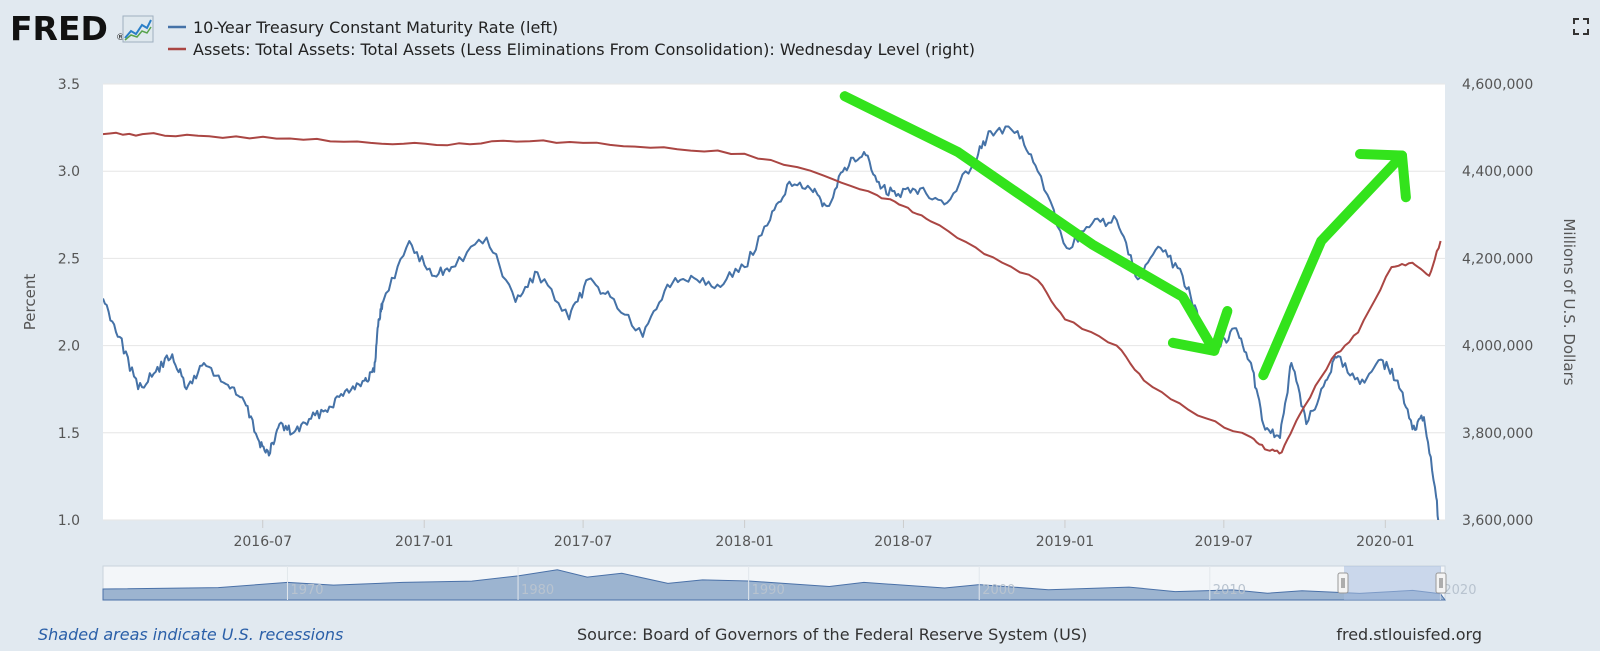 The image size is (1600, 651). What do you see at coordinates (262, 542) in the screenshot?
I see `x-tick-label: 2016-07` at bounding box center [262, 542].